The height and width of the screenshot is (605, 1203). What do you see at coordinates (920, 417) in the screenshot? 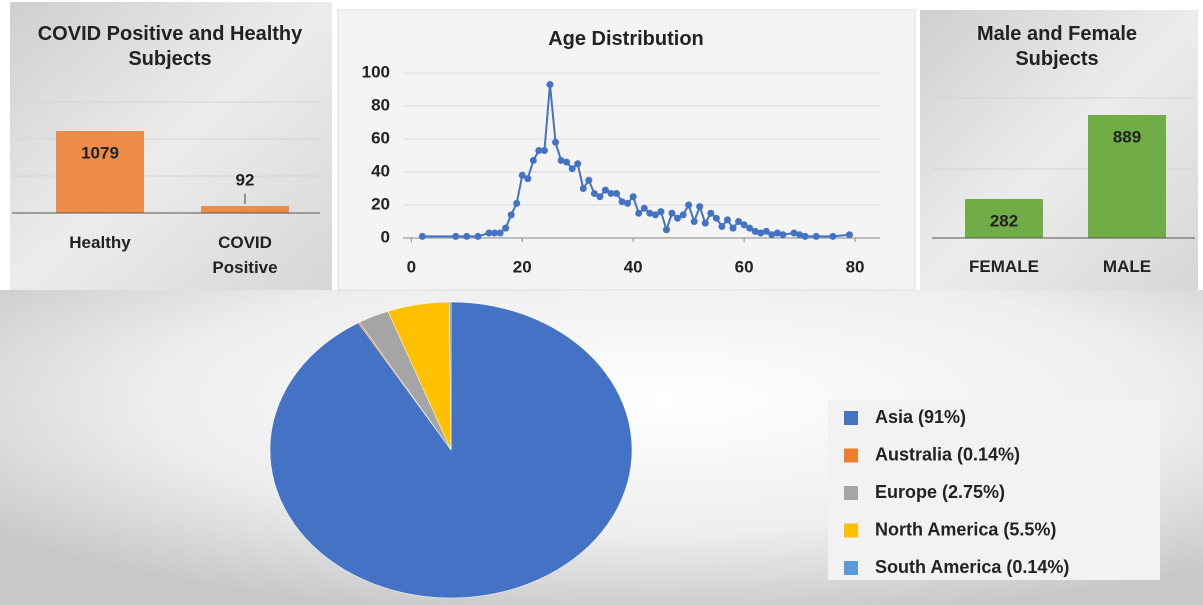
I see `legend-label: Asia (91%)` at bounding box center [920, 417].